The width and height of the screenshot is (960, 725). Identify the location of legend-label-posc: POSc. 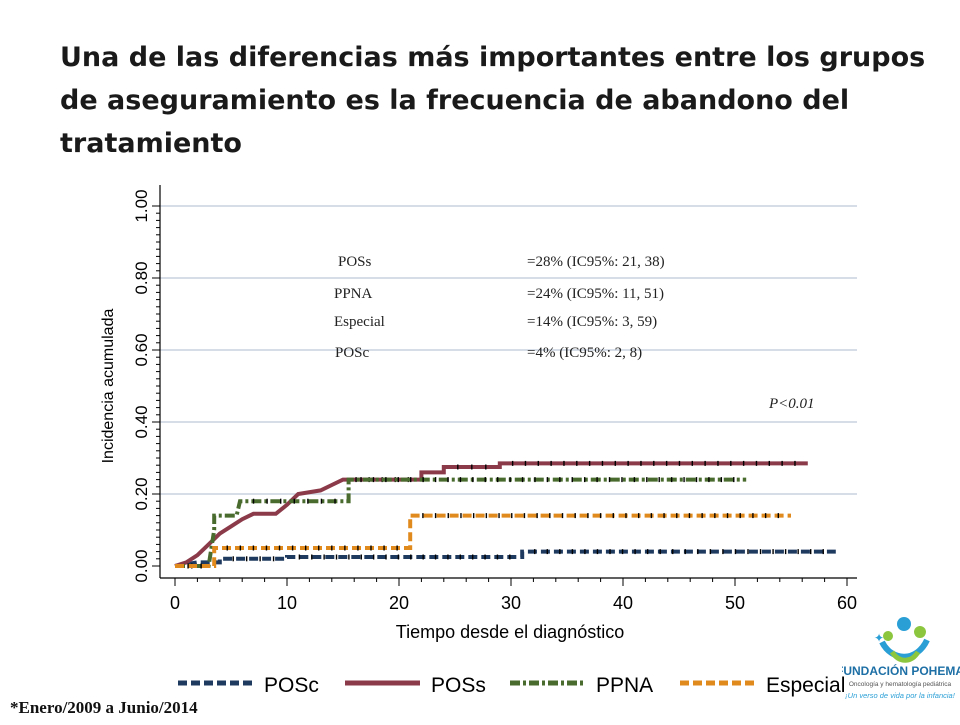
(291, 685).